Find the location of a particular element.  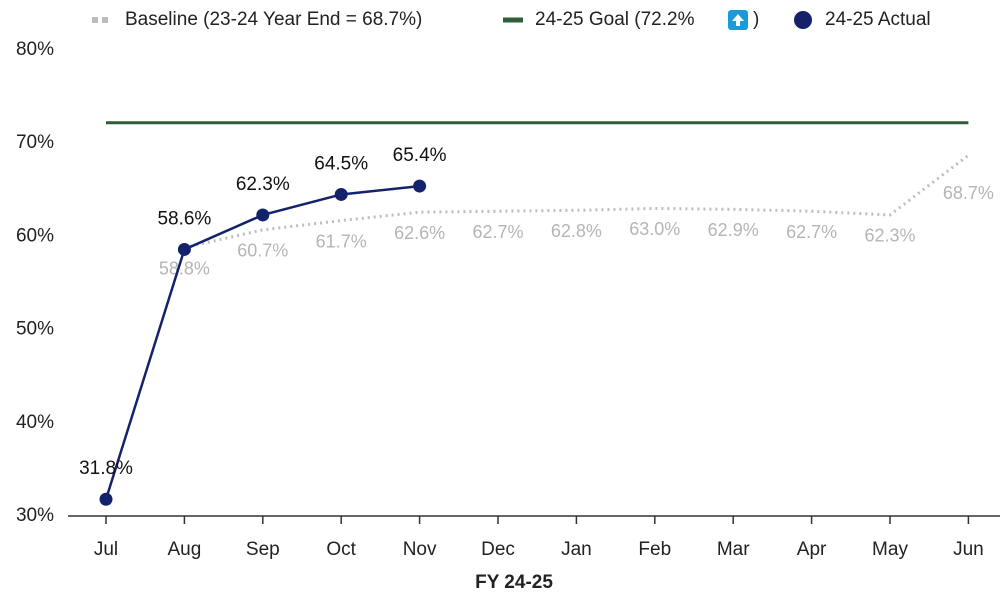

x-tick-label: Jun is located at coordinates (968, 549).